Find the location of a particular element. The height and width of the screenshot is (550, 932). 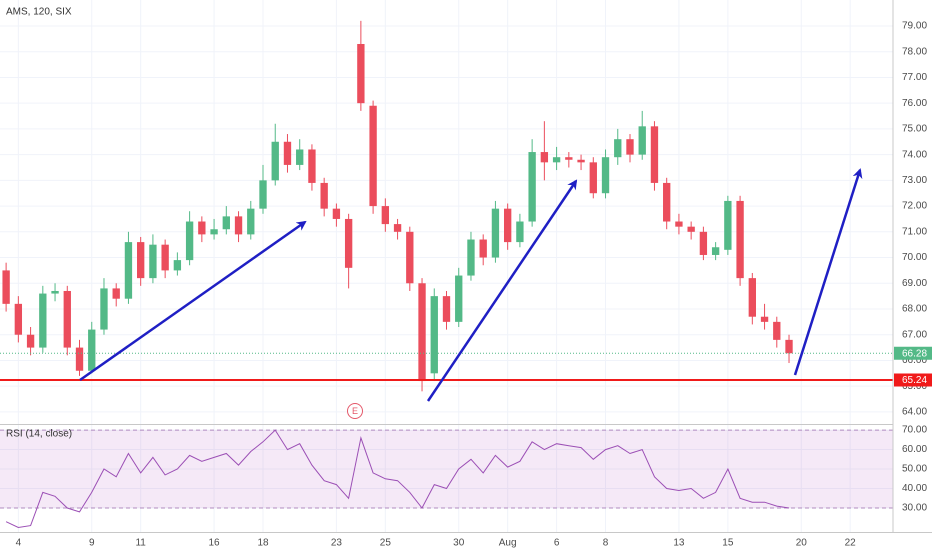

x-tick-label: 25 is located at coordinates (386, 543).